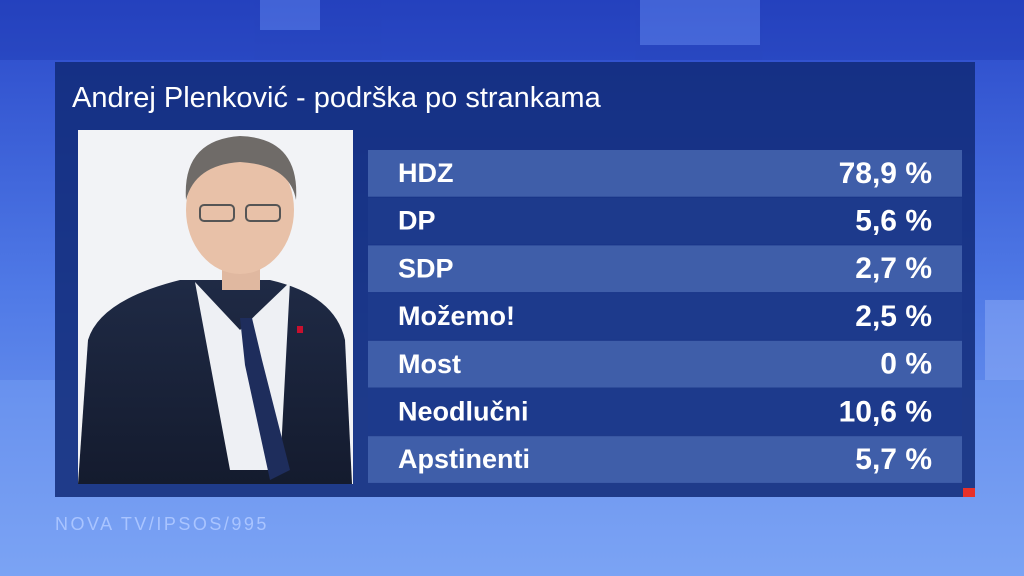 This screenshot has width=1024, height=576. I want to click on row-value: 2,5 %, so click(893, 316).